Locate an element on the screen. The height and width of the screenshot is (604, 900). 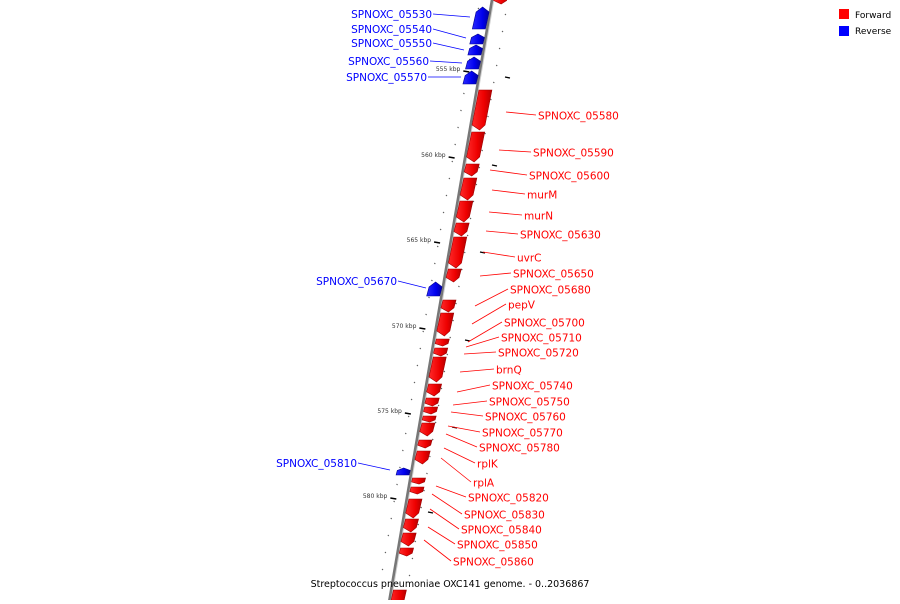
gene-label-reverse: SPNOXC_05540 is located at coordinates (391, 30).